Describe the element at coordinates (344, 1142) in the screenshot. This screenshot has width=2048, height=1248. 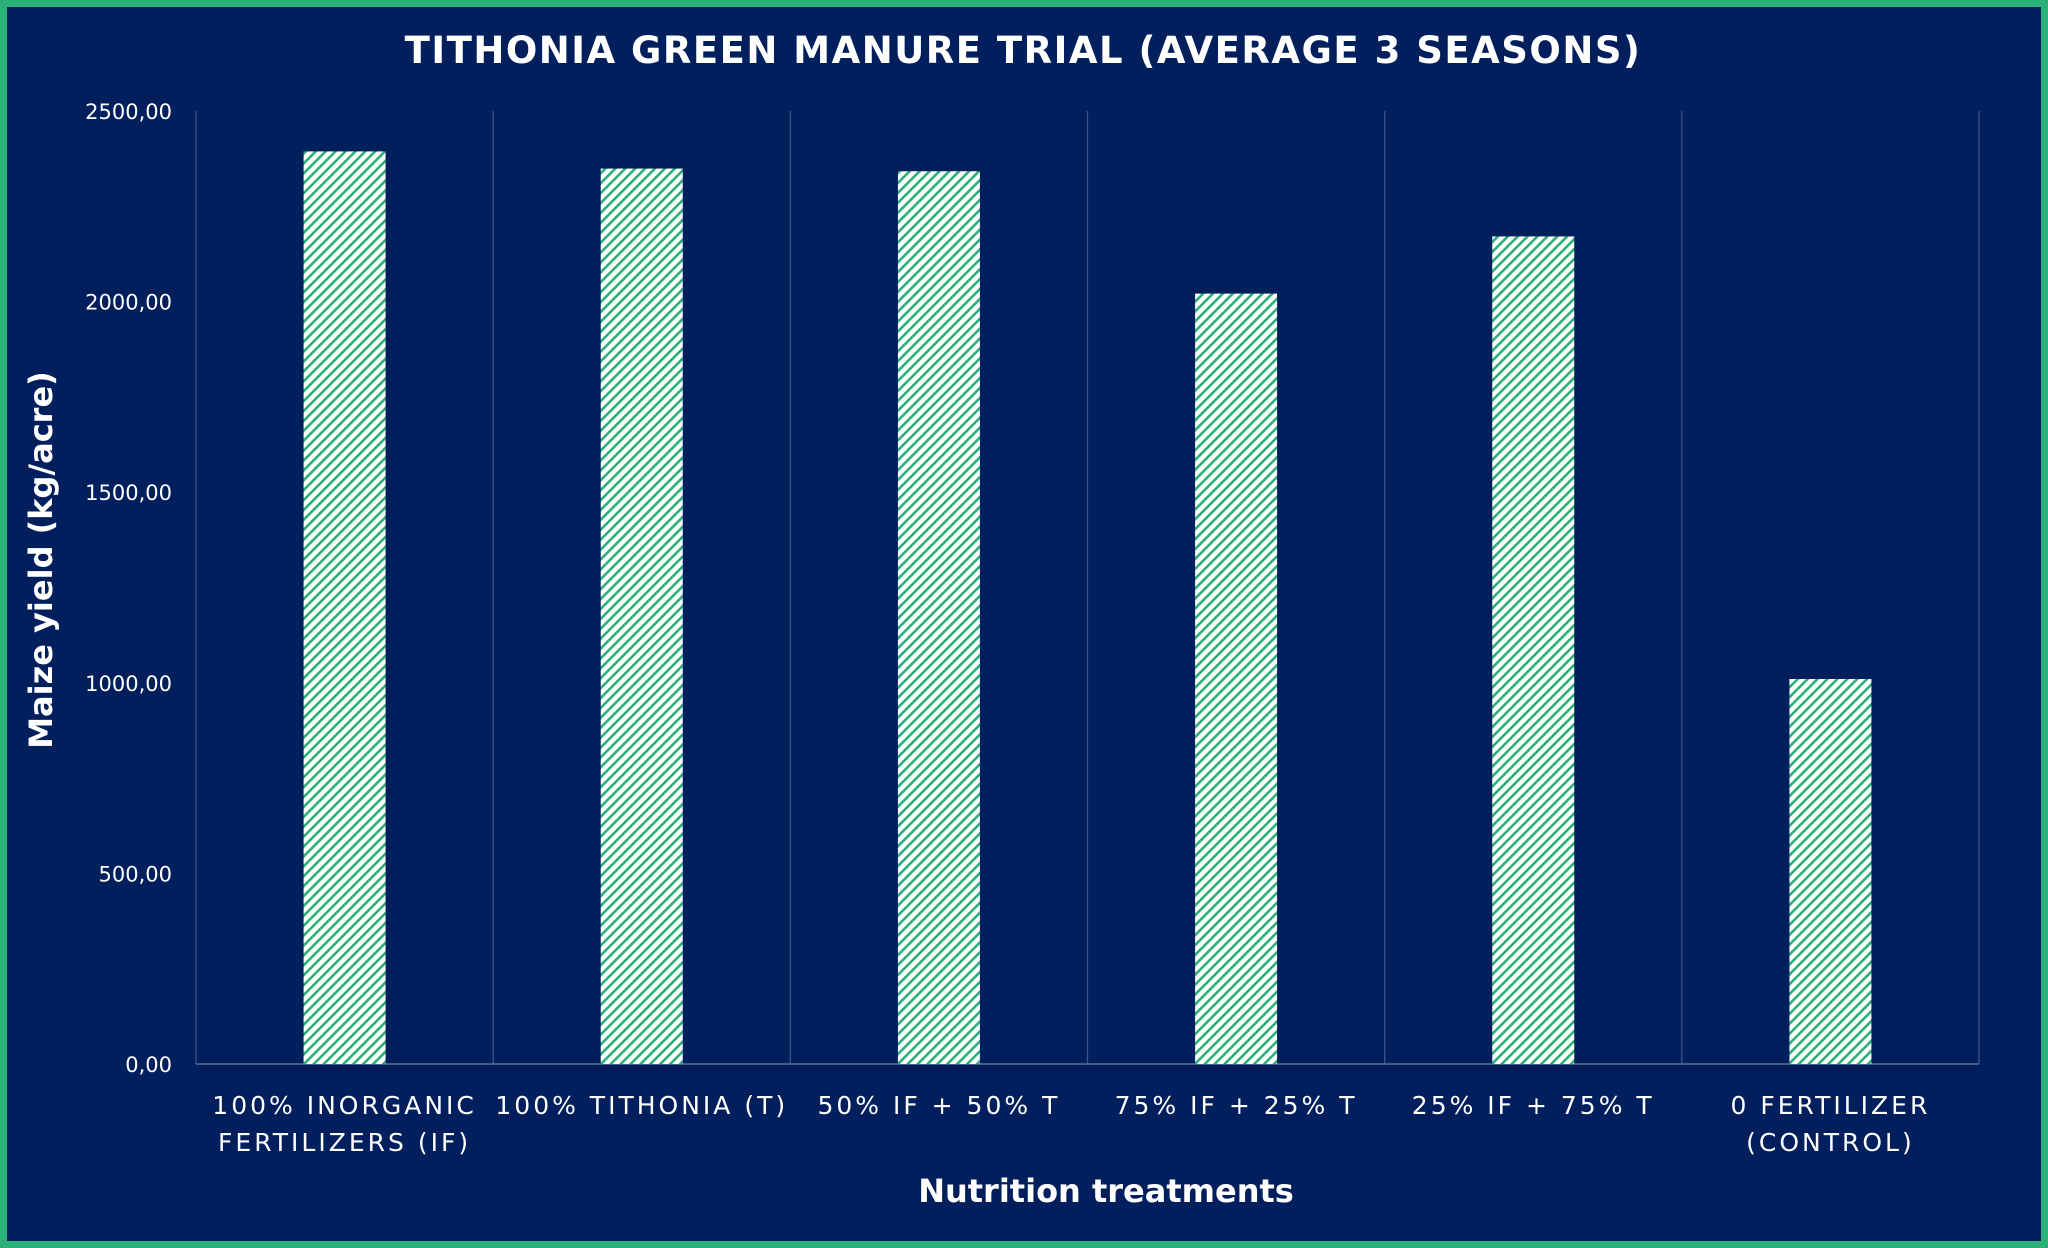
I see `x-tick-label: FERTILIZERS (IF)` at that location.